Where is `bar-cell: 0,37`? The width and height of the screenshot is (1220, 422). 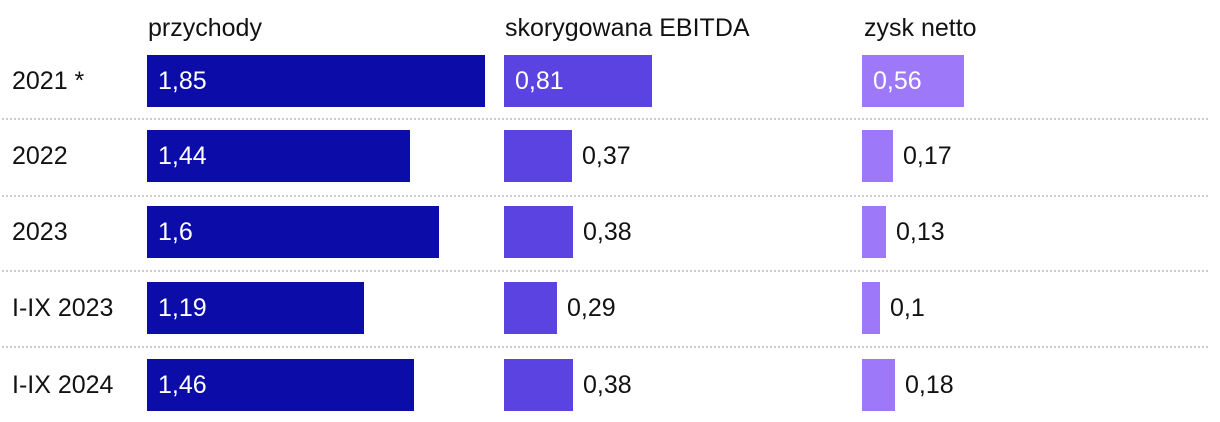 bar-cell: 0,37 is located at coordinates (567, 156).